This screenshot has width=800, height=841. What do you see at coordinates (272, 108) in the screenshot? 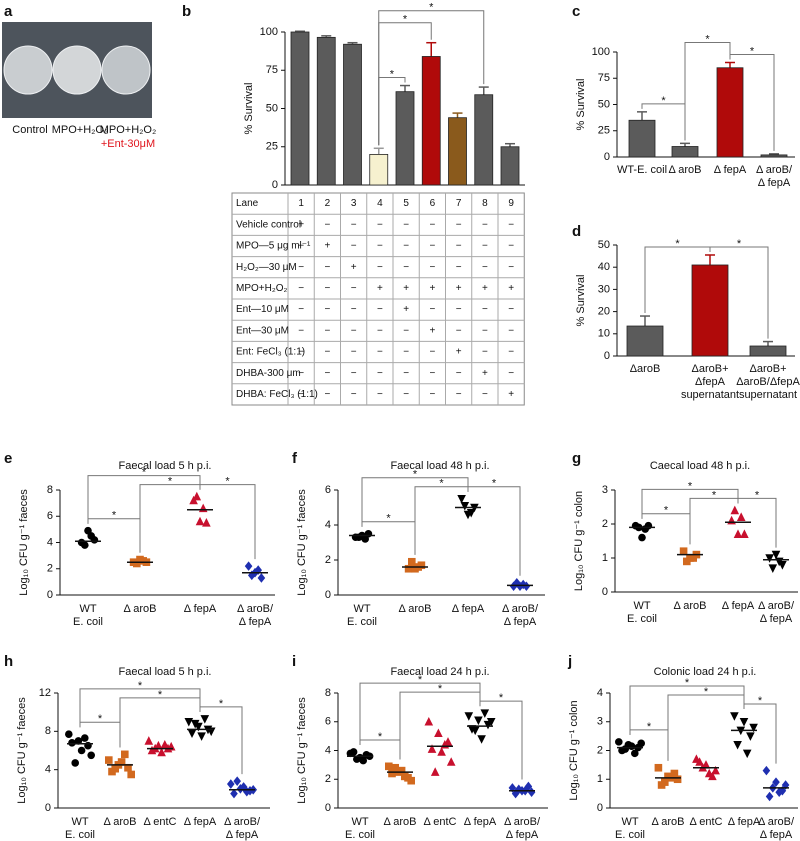
I see `y-tick-label: 50` at bounding box center [272, 108].